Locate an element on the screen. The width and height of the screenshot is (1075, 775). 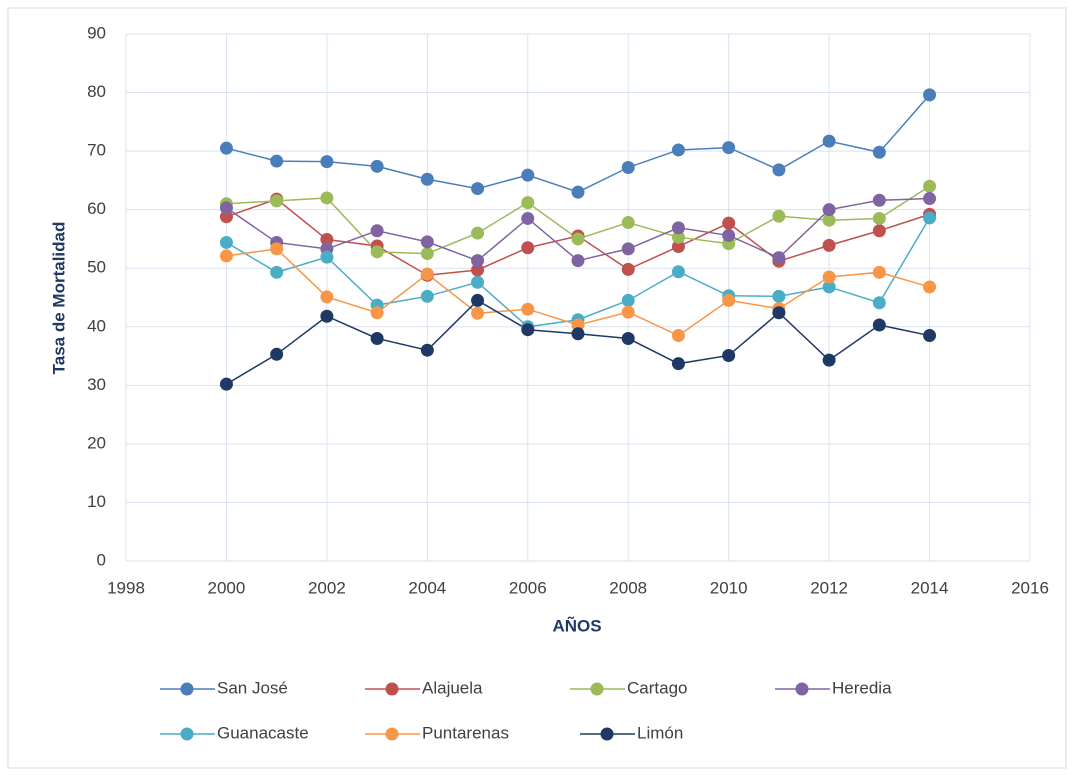
x-tick-label: 2012 is located at coordinates (829, 587).